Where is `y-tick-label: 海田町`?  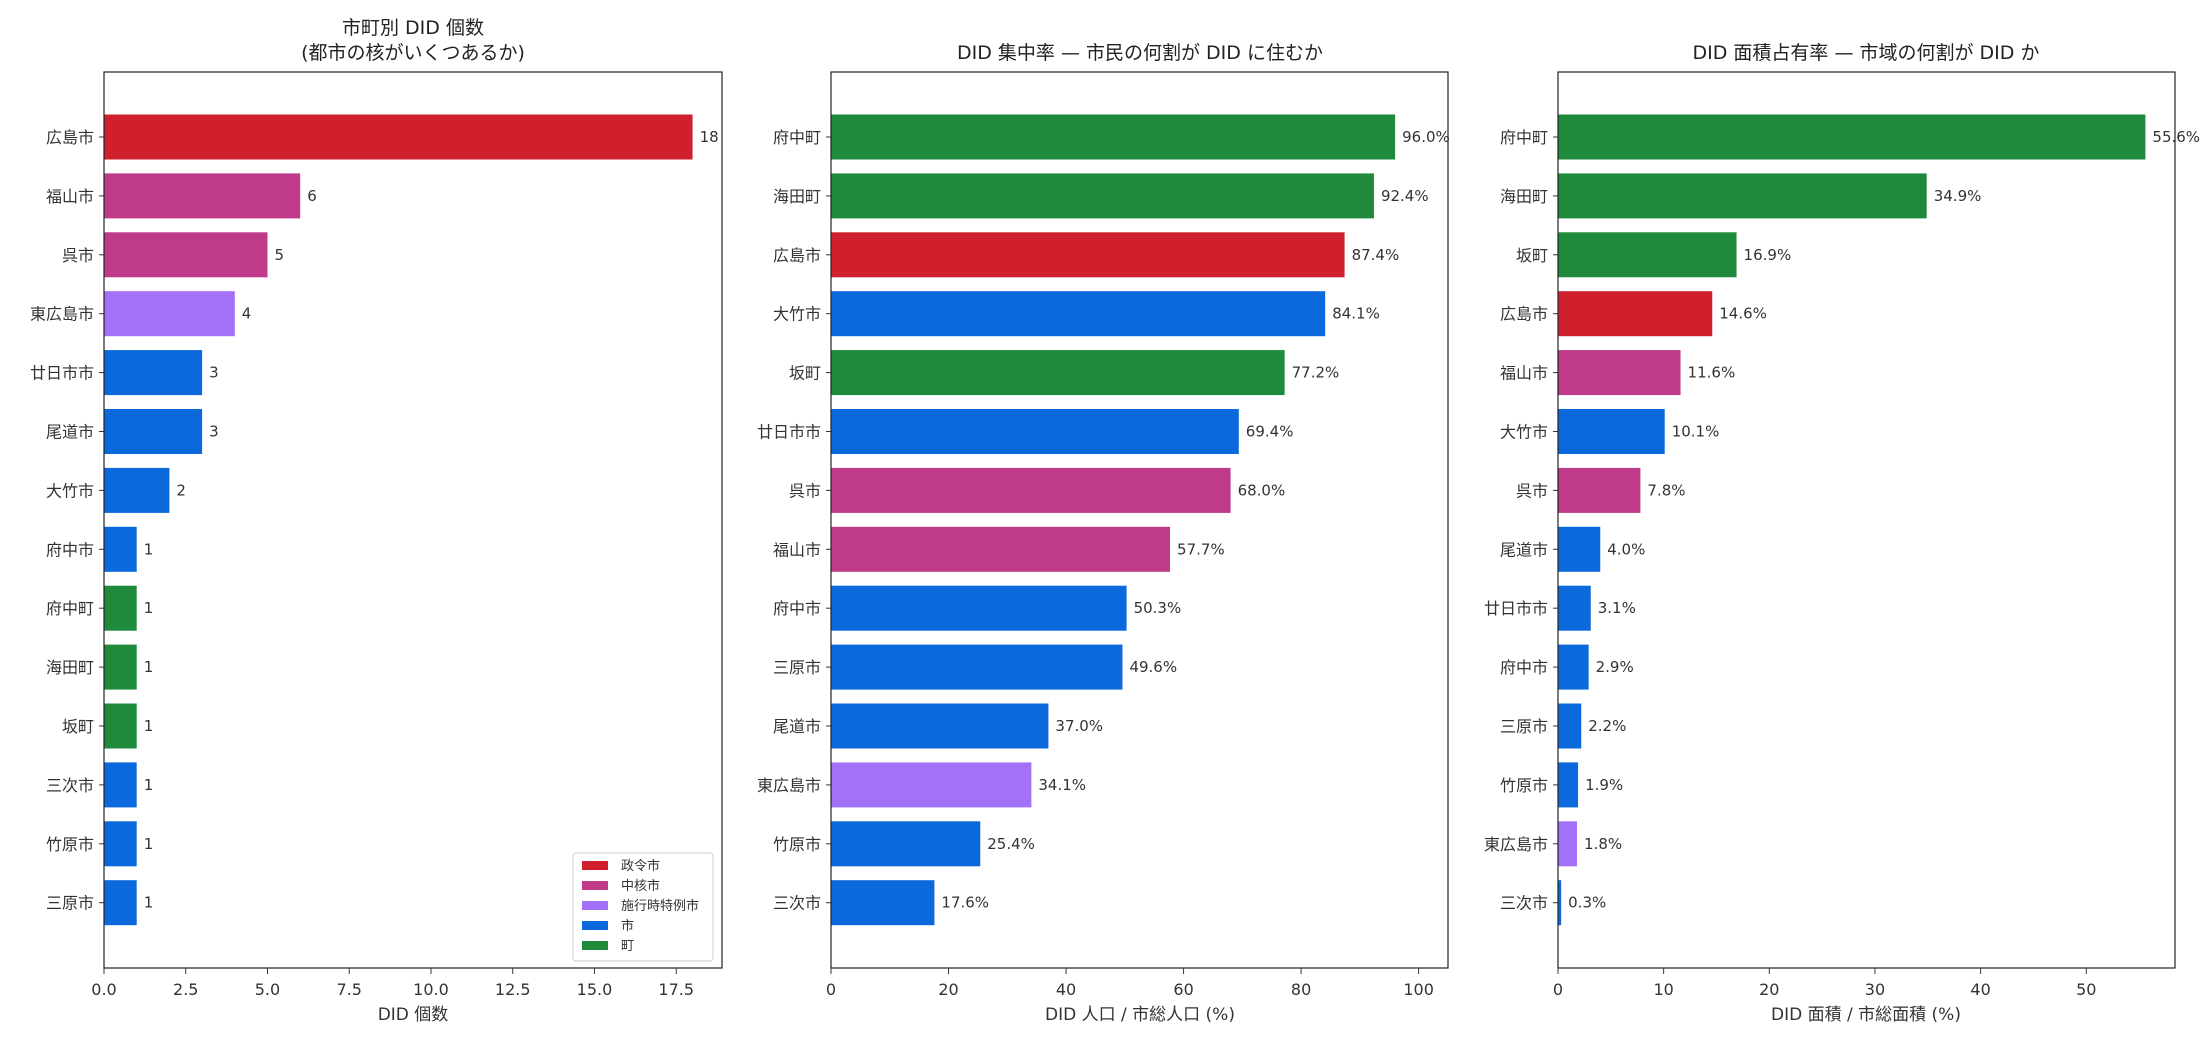
y-tick-label: 海田町 is located at coordinates (70, 667).